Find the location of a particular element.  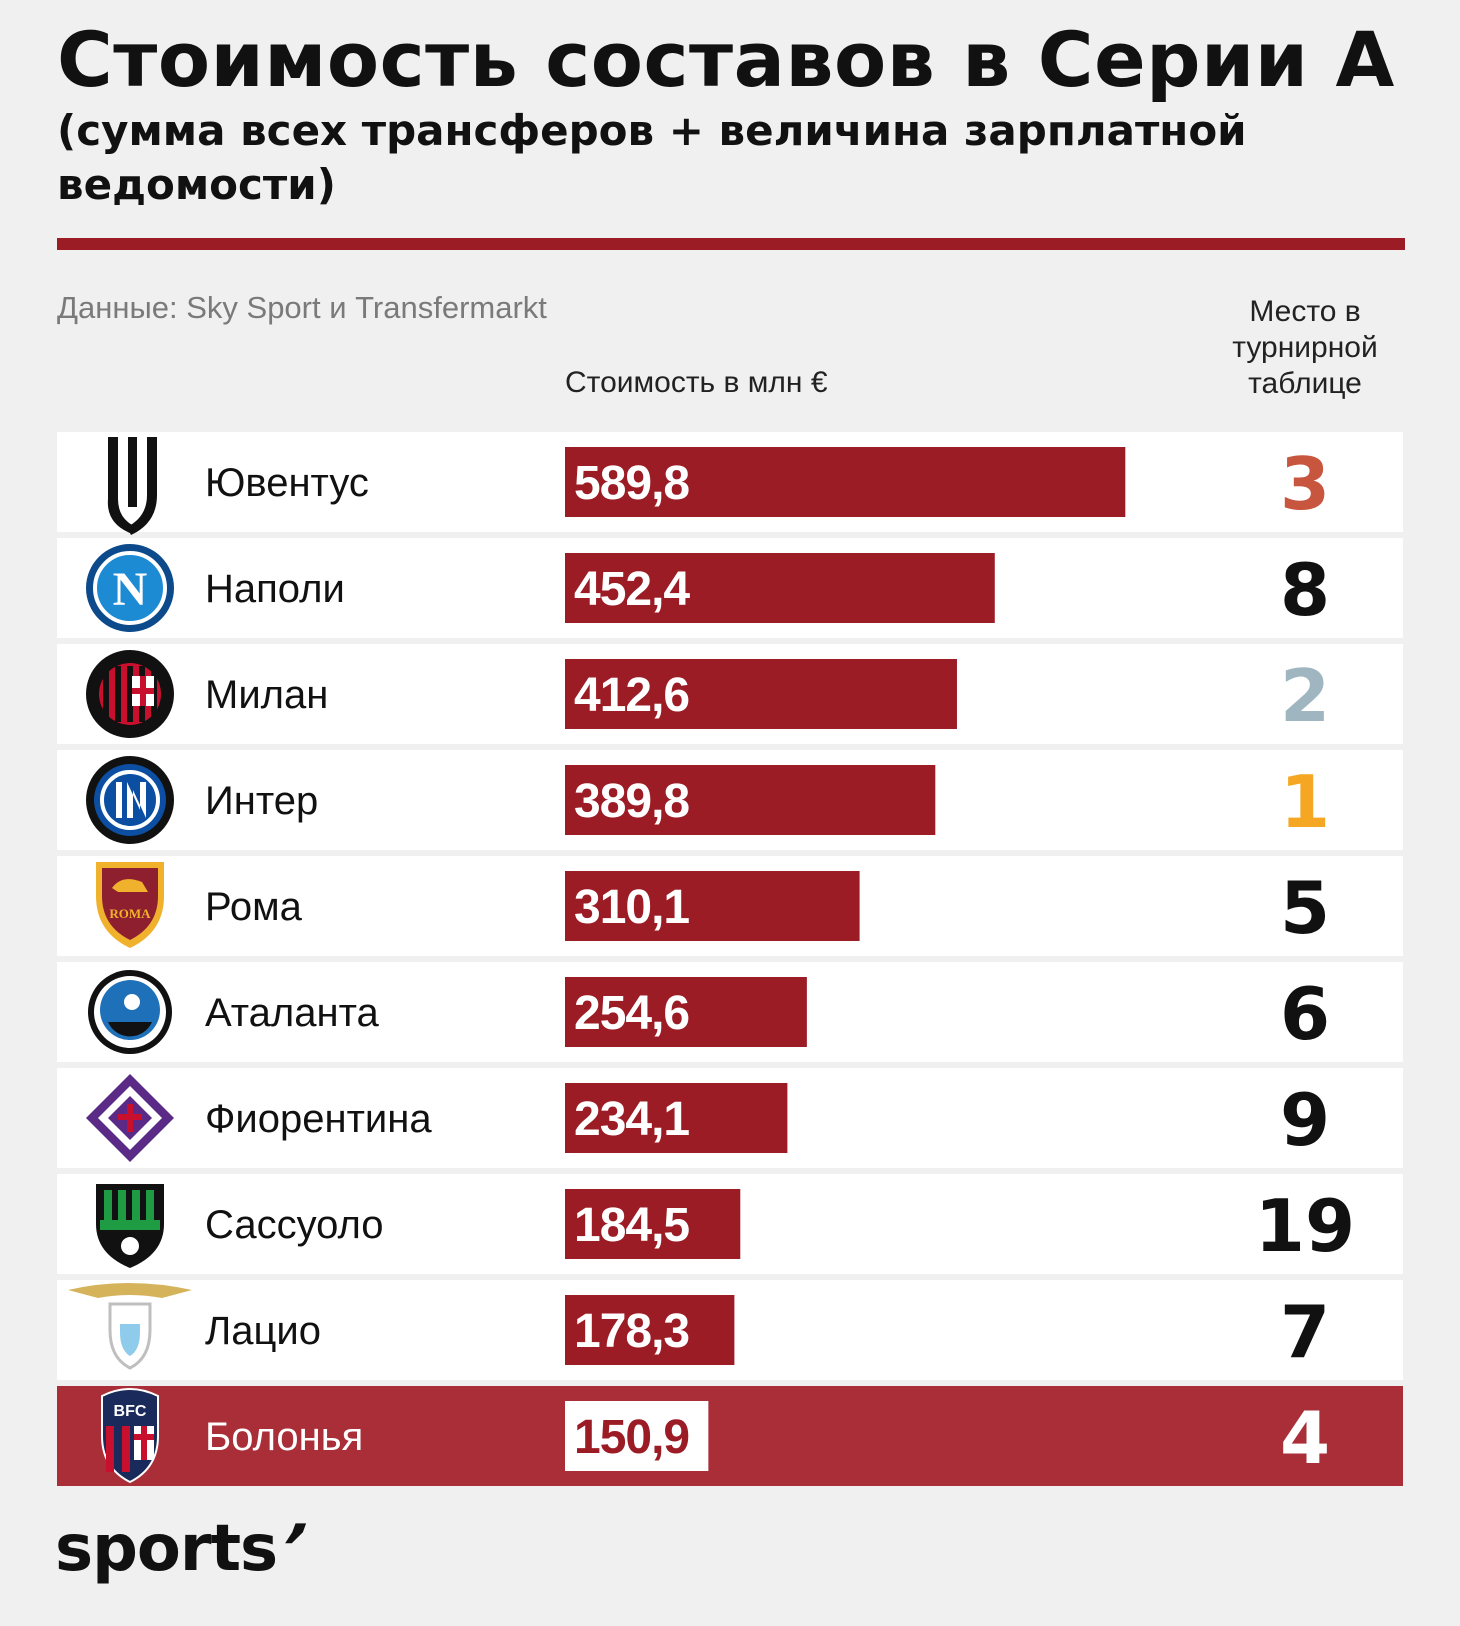

table-row: Интер 389,8 1 is located at coordinates (730, 800).